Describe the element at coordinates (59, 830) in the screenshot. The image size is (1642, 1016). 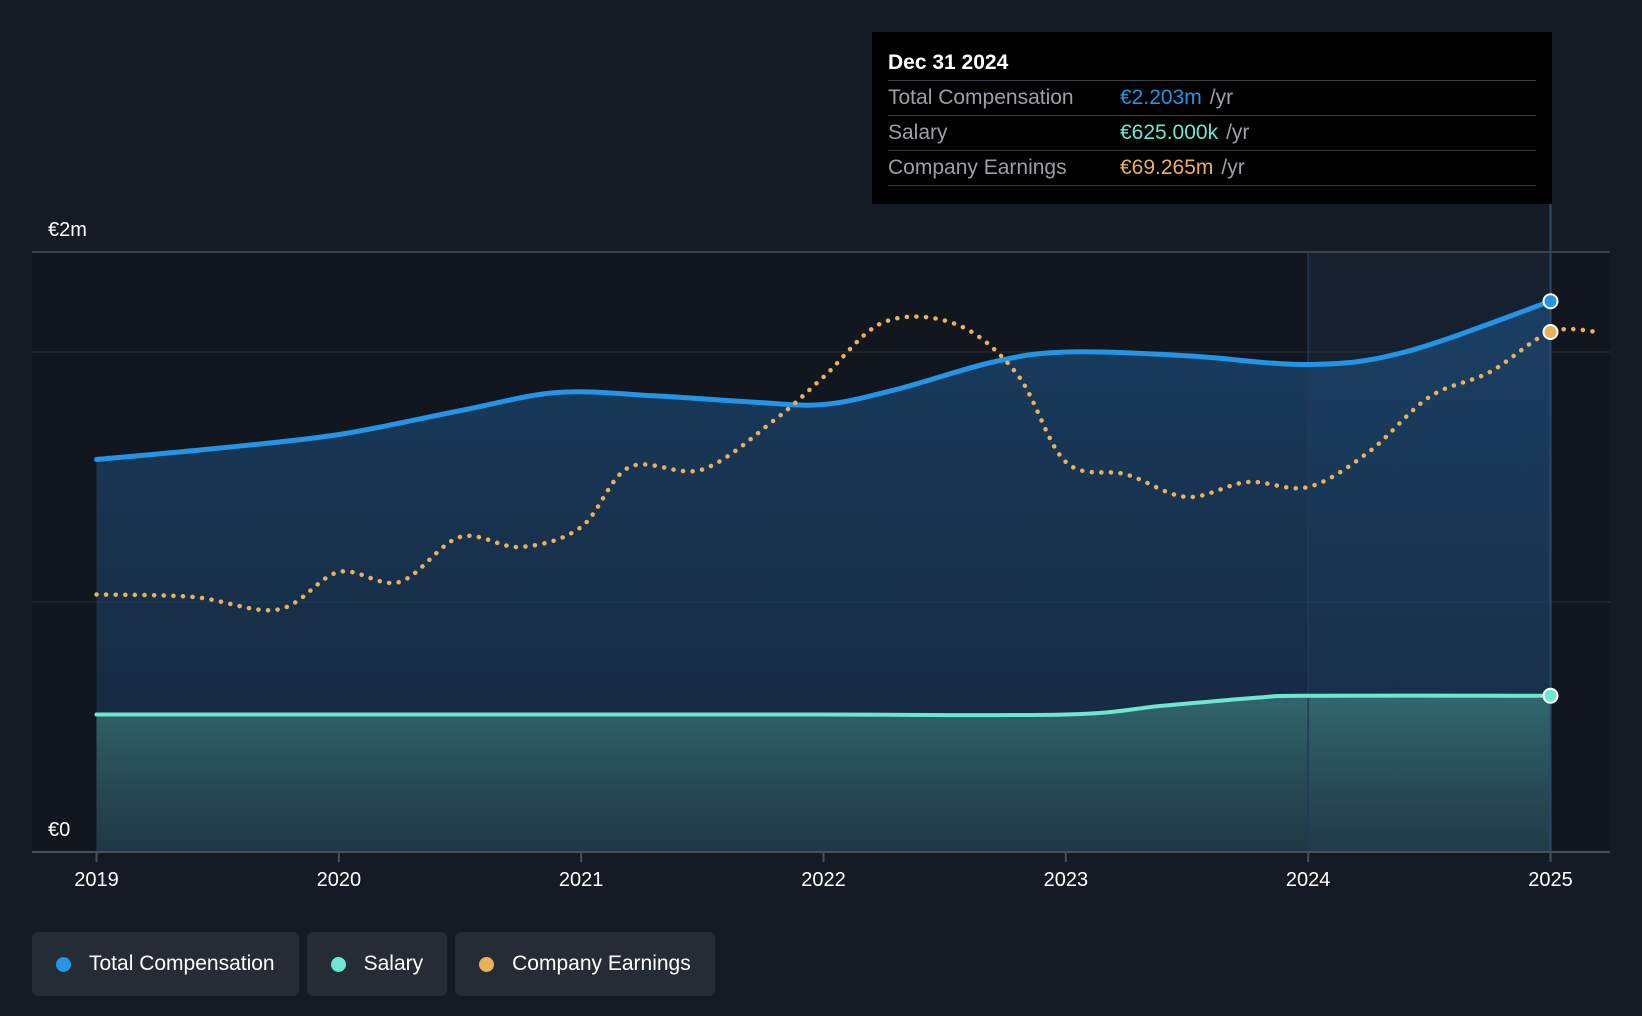
I see `y-tick-label: €0` at that location.